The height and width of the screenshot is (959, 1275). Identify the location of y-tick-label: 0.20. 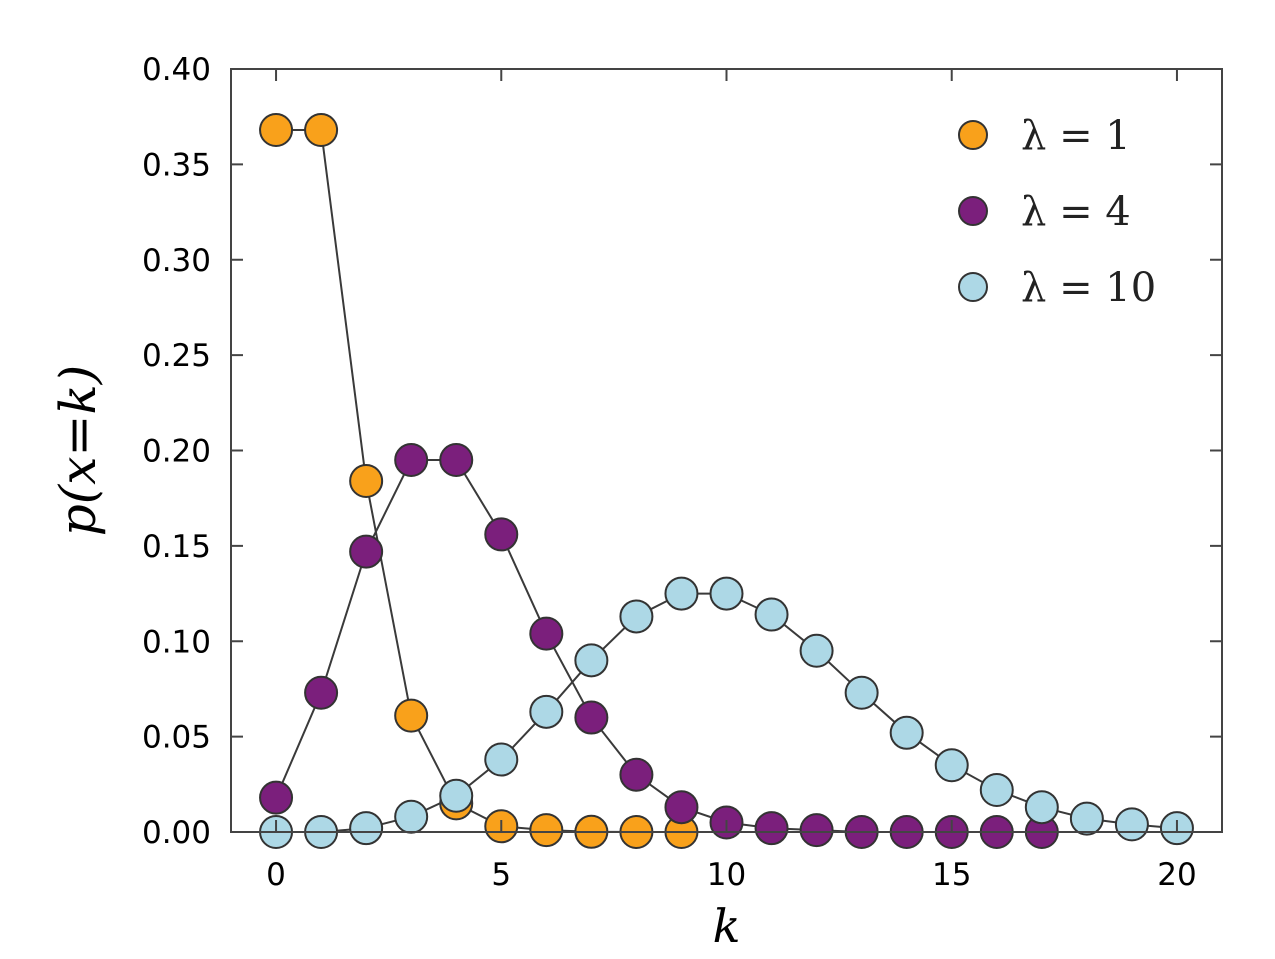
(176, 452).